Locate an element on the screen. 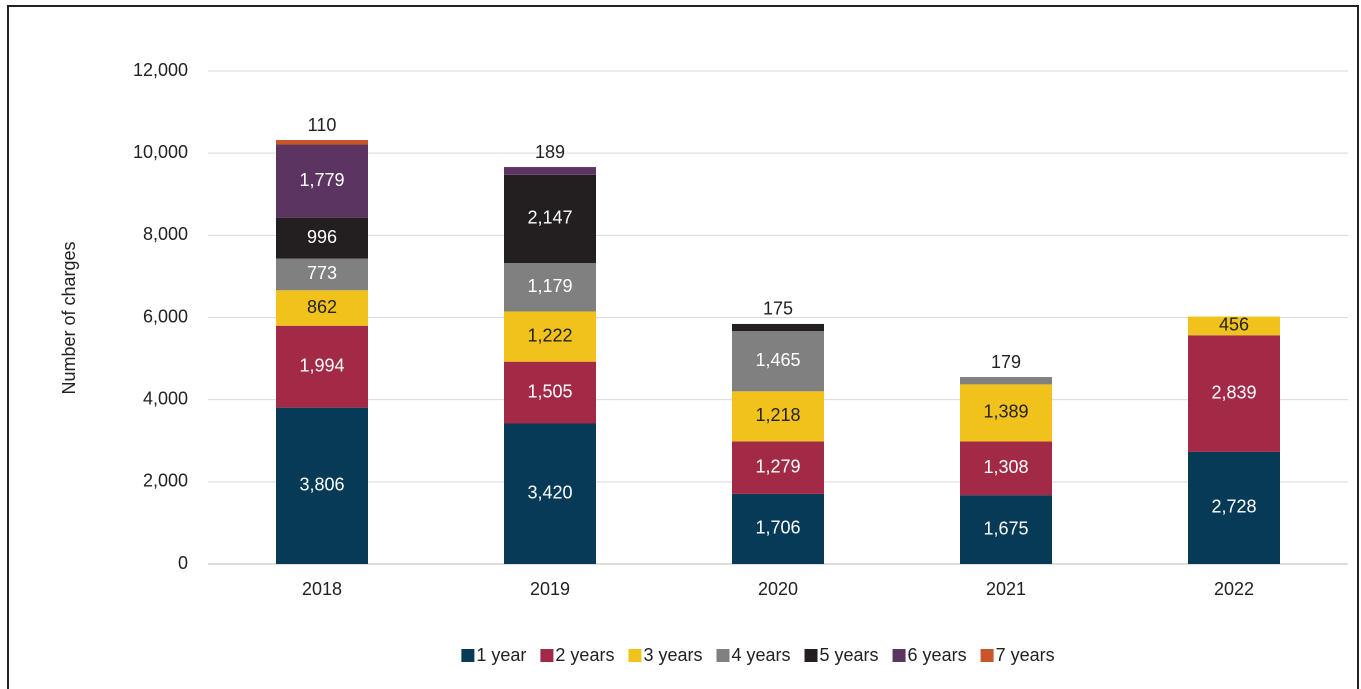  legend-label: 1 year is located at coordinates (501, 655).